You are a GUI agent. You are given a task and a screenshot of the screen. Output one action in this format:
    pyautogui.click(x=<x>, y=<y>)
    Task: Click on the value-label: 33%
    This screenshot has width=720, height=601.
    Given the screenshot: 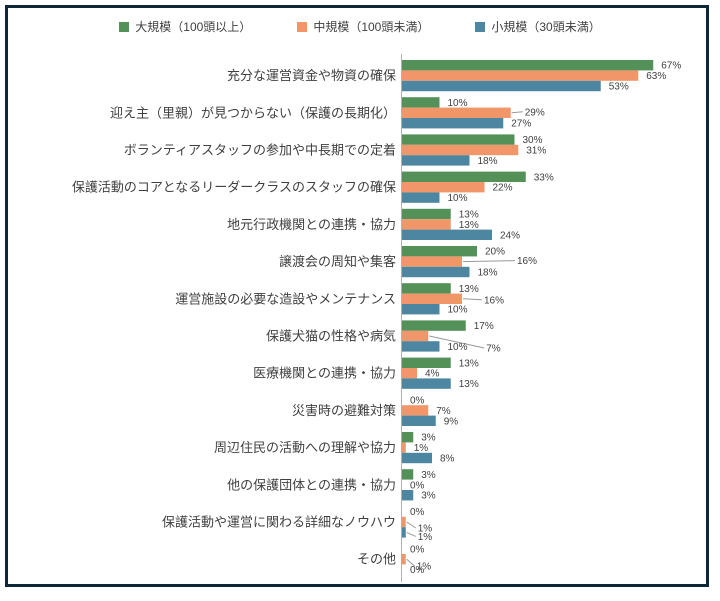 What is the action you would take?
    pyautogui.click(x=544, y=177)
    